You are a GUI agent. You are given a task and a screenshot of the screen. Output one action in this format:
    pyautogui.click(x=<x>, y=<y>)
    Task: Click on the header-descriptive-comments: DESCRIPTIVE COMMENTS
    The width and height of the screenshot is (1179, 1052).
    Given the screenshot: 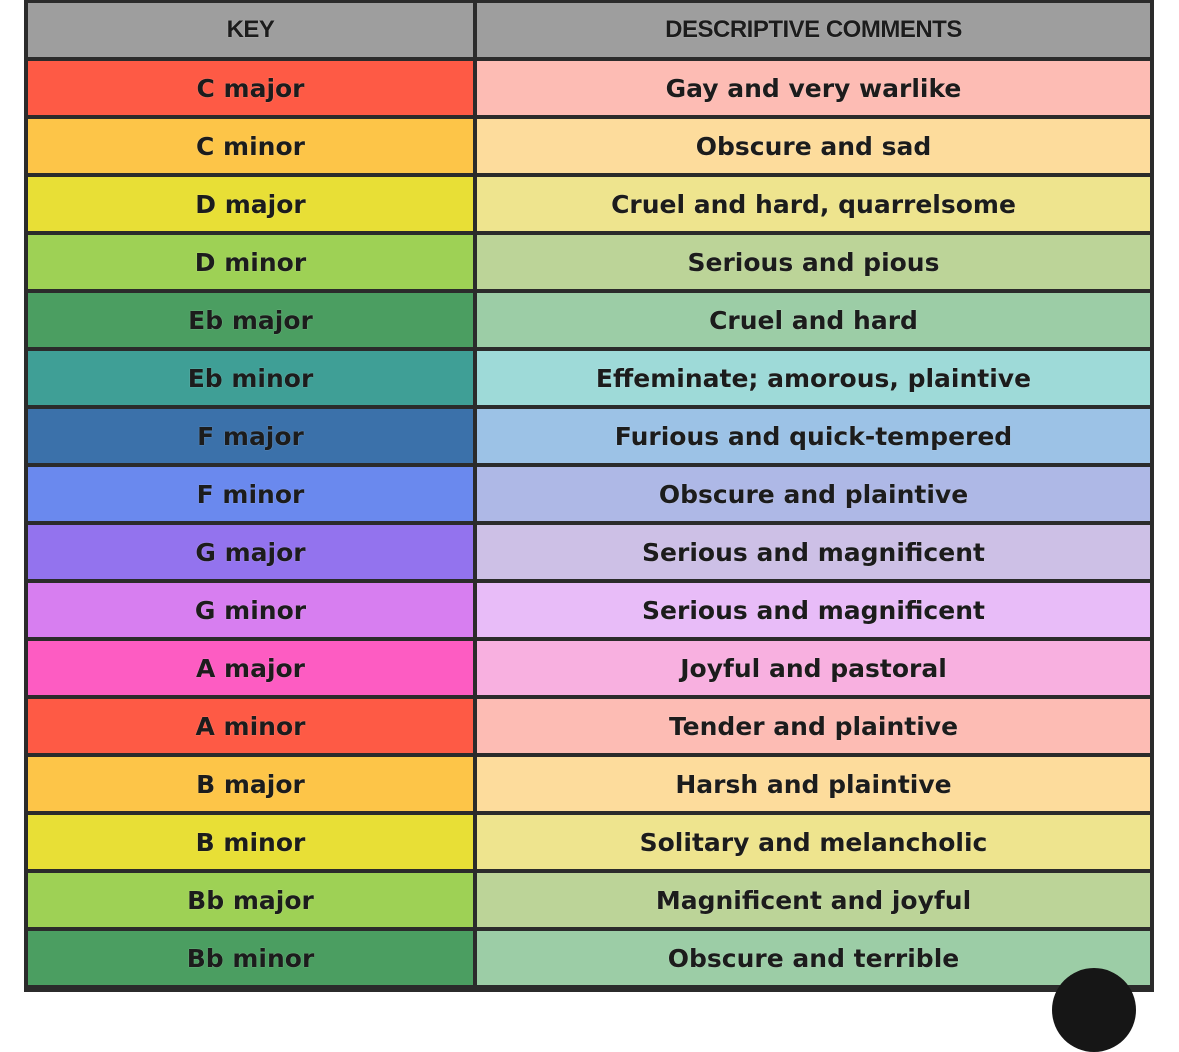 What is the action you would take?
    pyautogui.click(x=813, y=30)
    